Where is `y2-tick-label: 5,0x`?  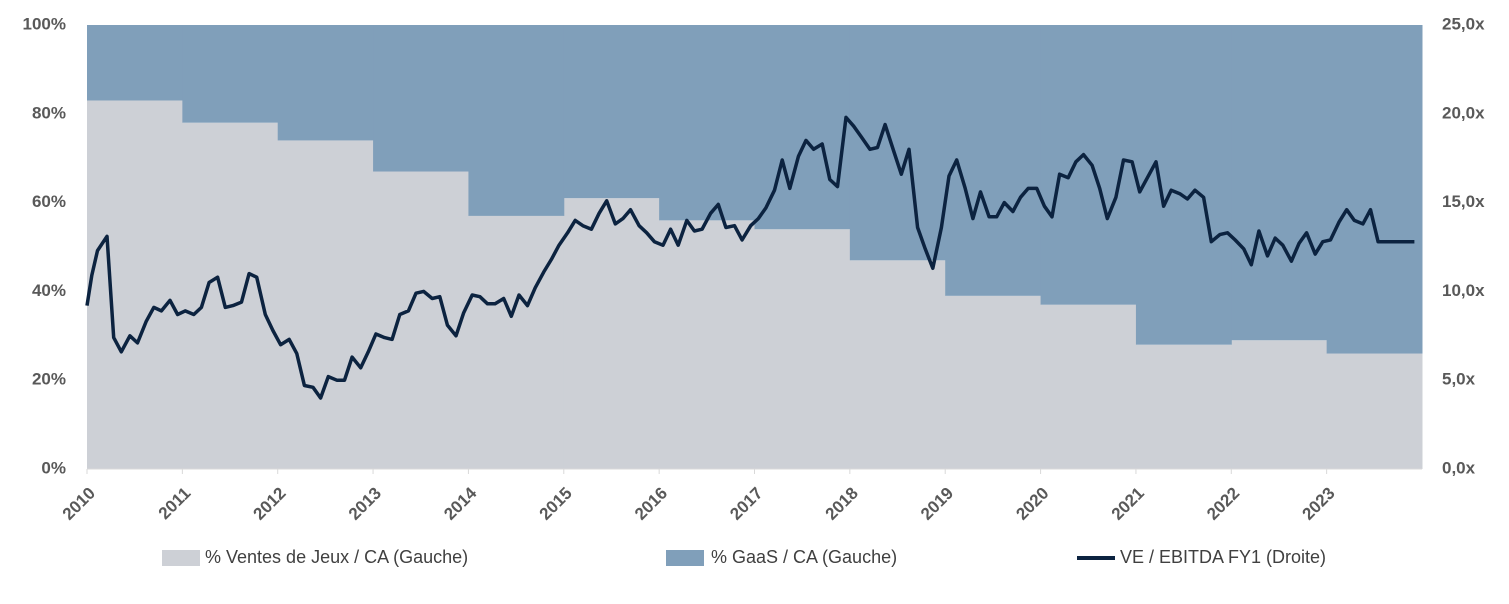 y2-tick-label: 5,0x is located at coordinates (1459, 379).